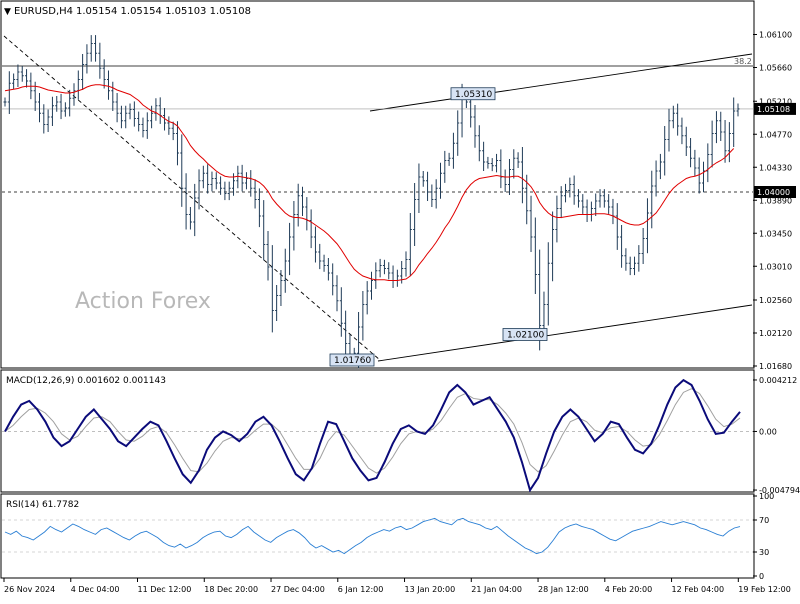  Describe the element at coordinates (496, 589) in the screenshot. I see `x-tick-label: 21 Jan 04:00` at that location.